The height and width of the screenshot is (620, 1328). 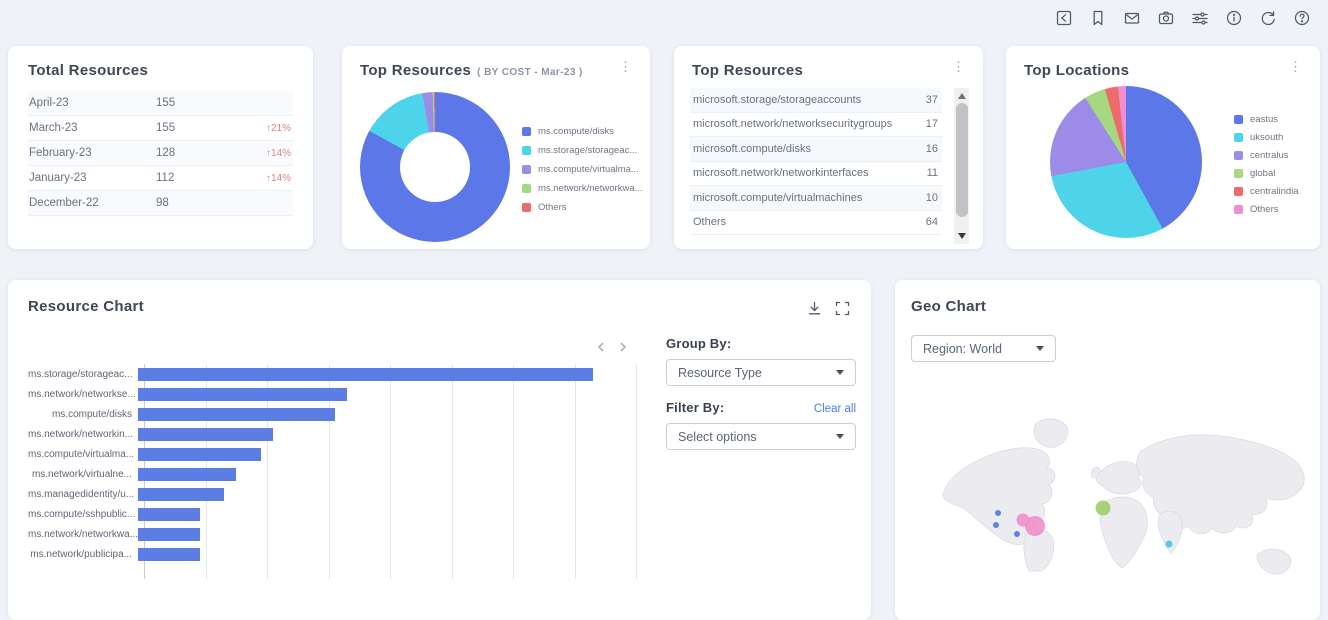 What do you see at coordinates (53, 128) in the screenshot?
I see `row-label: March-23` at bounding box center [53, 128].